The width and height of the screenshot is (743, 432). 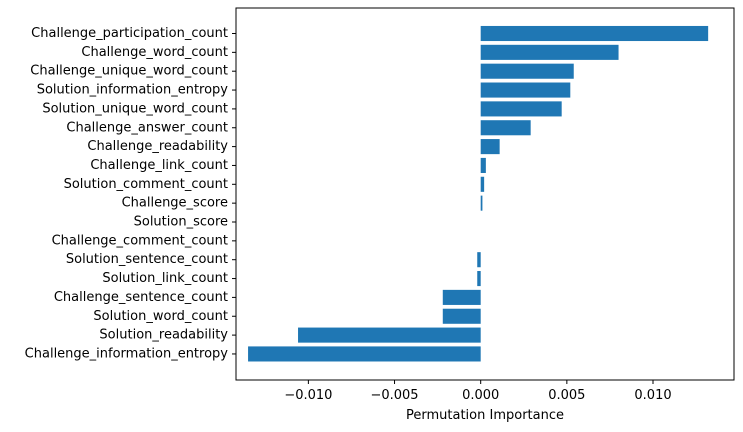 What do you see at coordinates (364, 354) in the screenshot?
I see `bar-challenge-information-entropy` at bounding box center [364, 354].